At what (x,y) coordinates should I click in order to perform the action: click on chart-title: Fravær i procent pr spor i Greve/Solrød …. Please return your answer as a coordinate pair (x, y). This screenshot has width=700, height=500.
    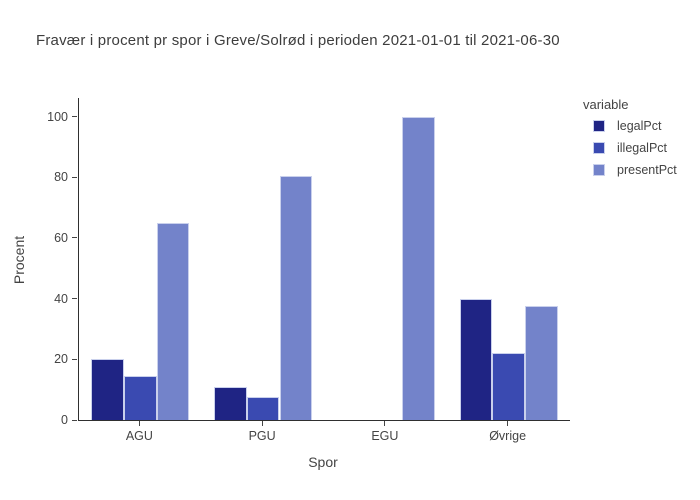
    Looking at the image, I should click on (298, 40).